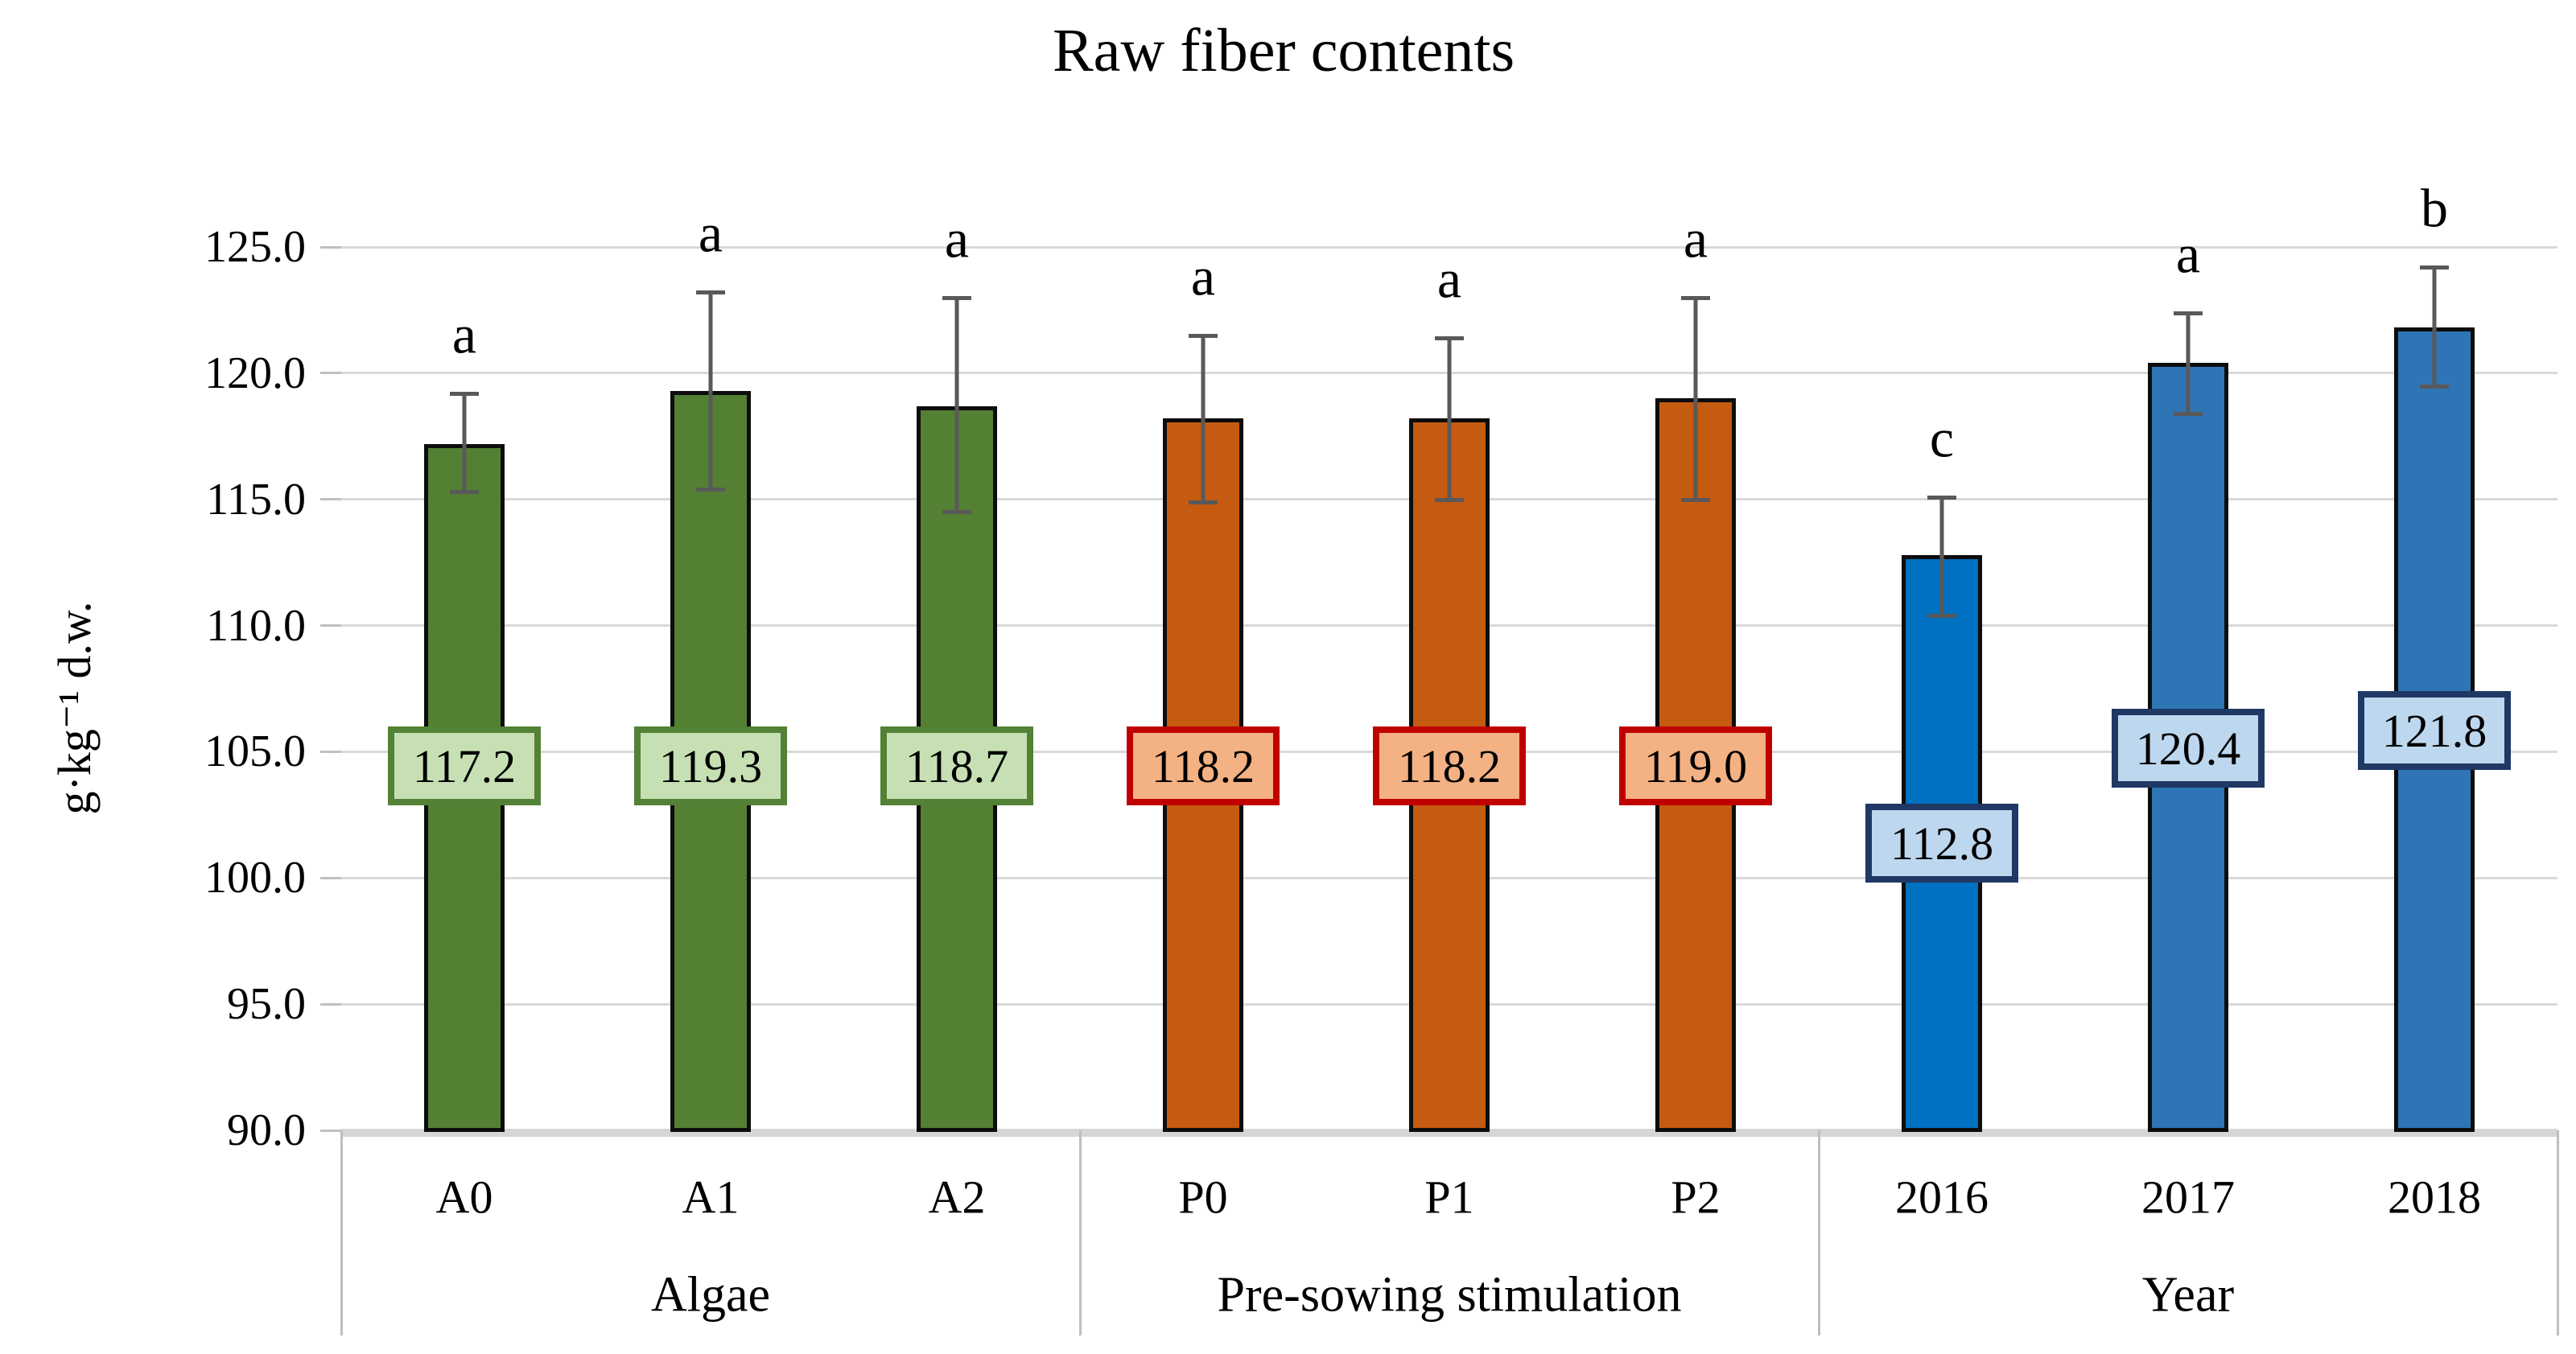 The image size is (2576, 1354). Describe the element at coordinates (464, 442) in the screenshot. I see `error-bar-A0` at that location.